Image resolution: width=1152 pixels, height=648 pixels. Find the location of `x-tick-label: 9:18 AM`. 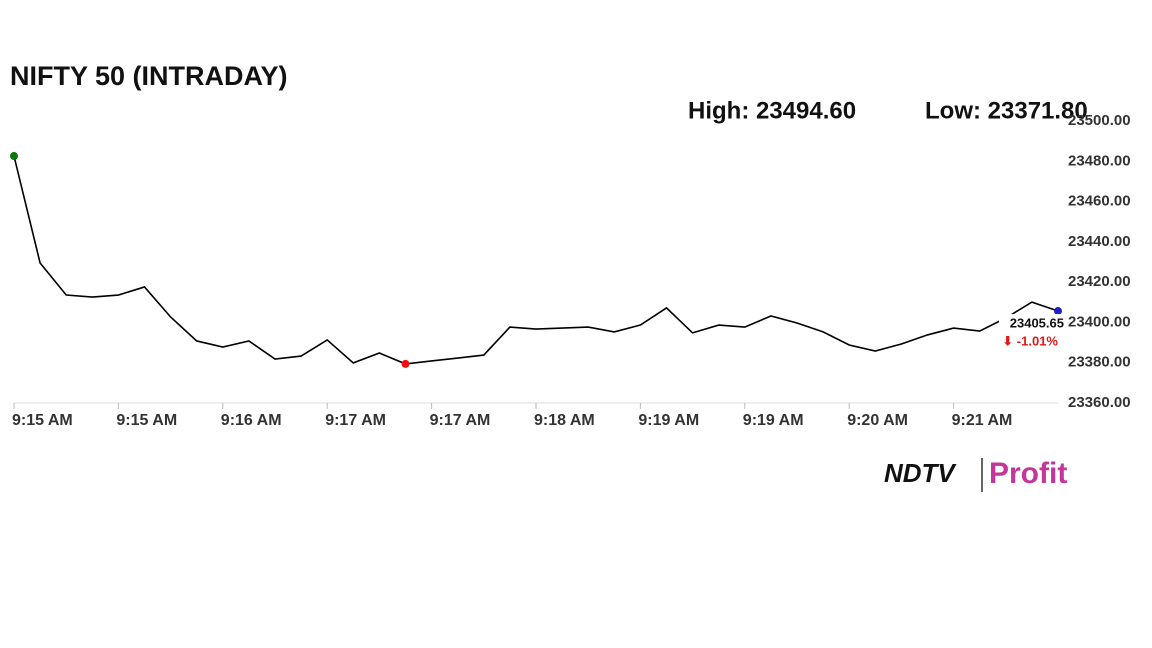

x-tick-label: 9:18 AM is located at coordinates (564, 420).